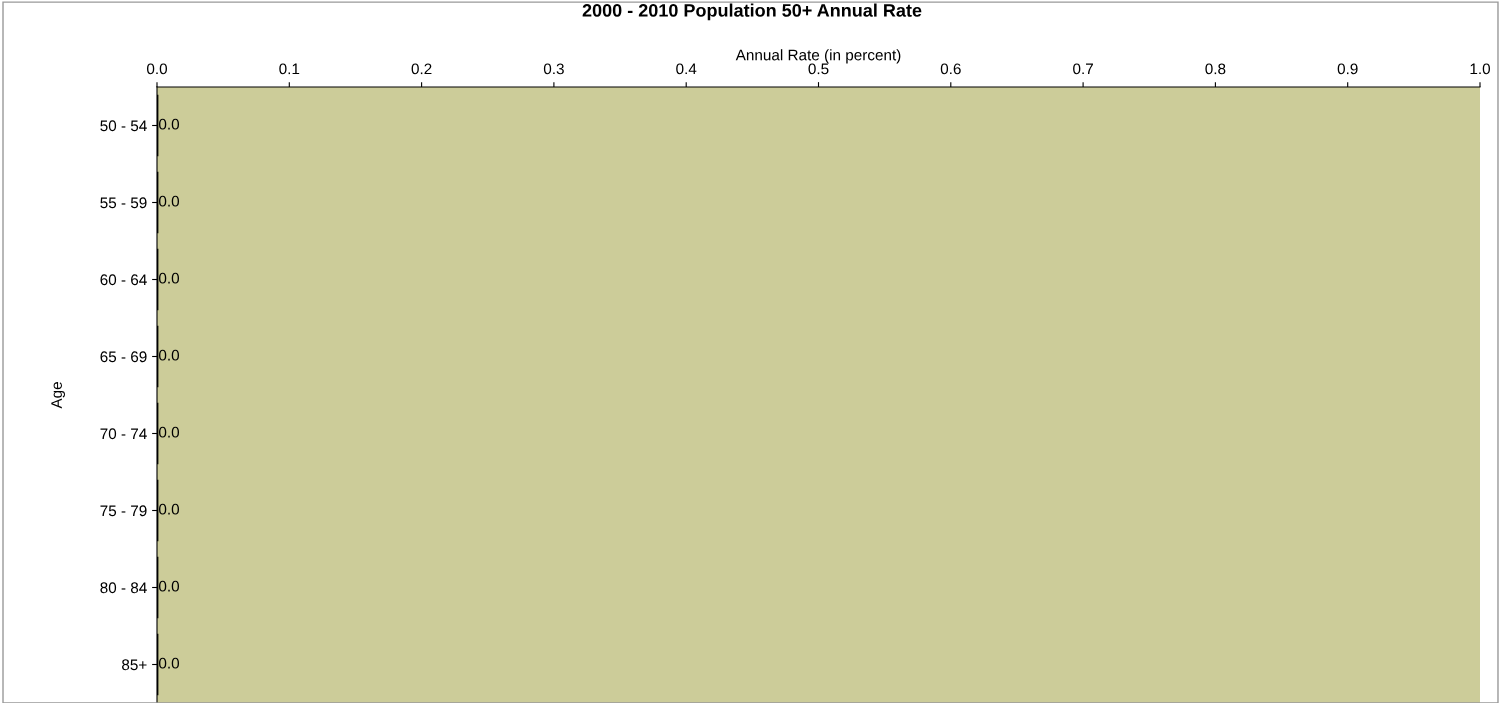  I want to click on x-axis-title: Annual Rate (in percent), so click(818, 56).